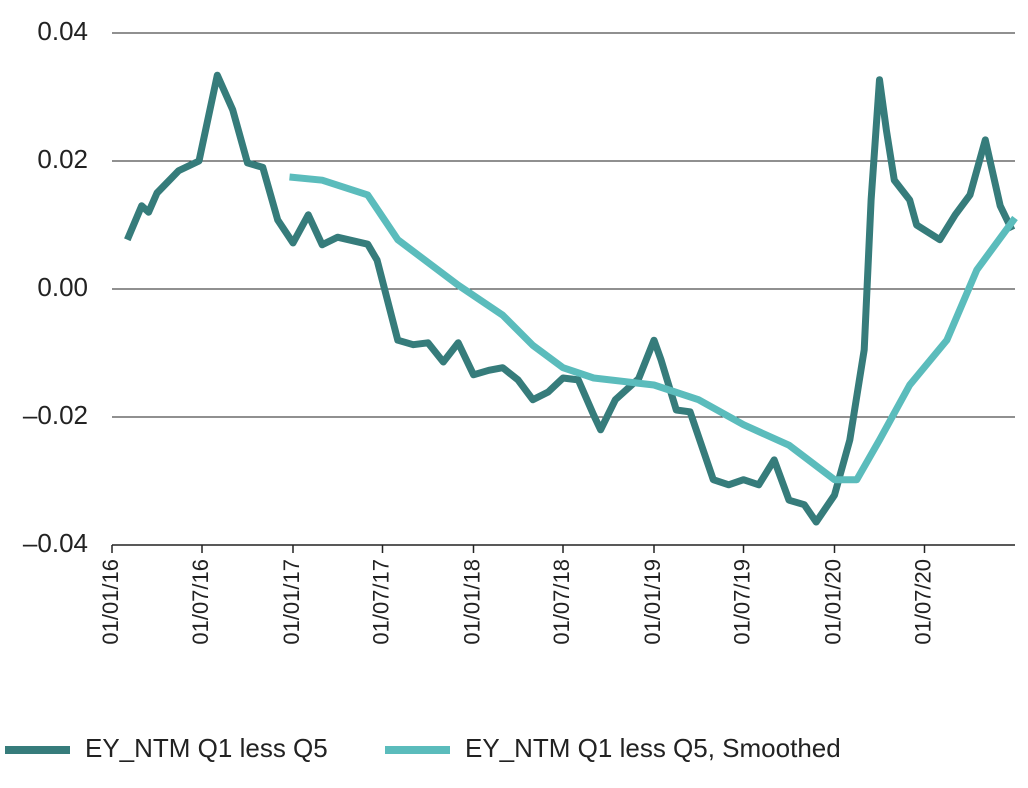  What do you see at coordinates (653, 748) in the screenshot?
I see `legend-label: EY_NTM Q1 less Q5, Smoothed` at bounding box center [653, 748].